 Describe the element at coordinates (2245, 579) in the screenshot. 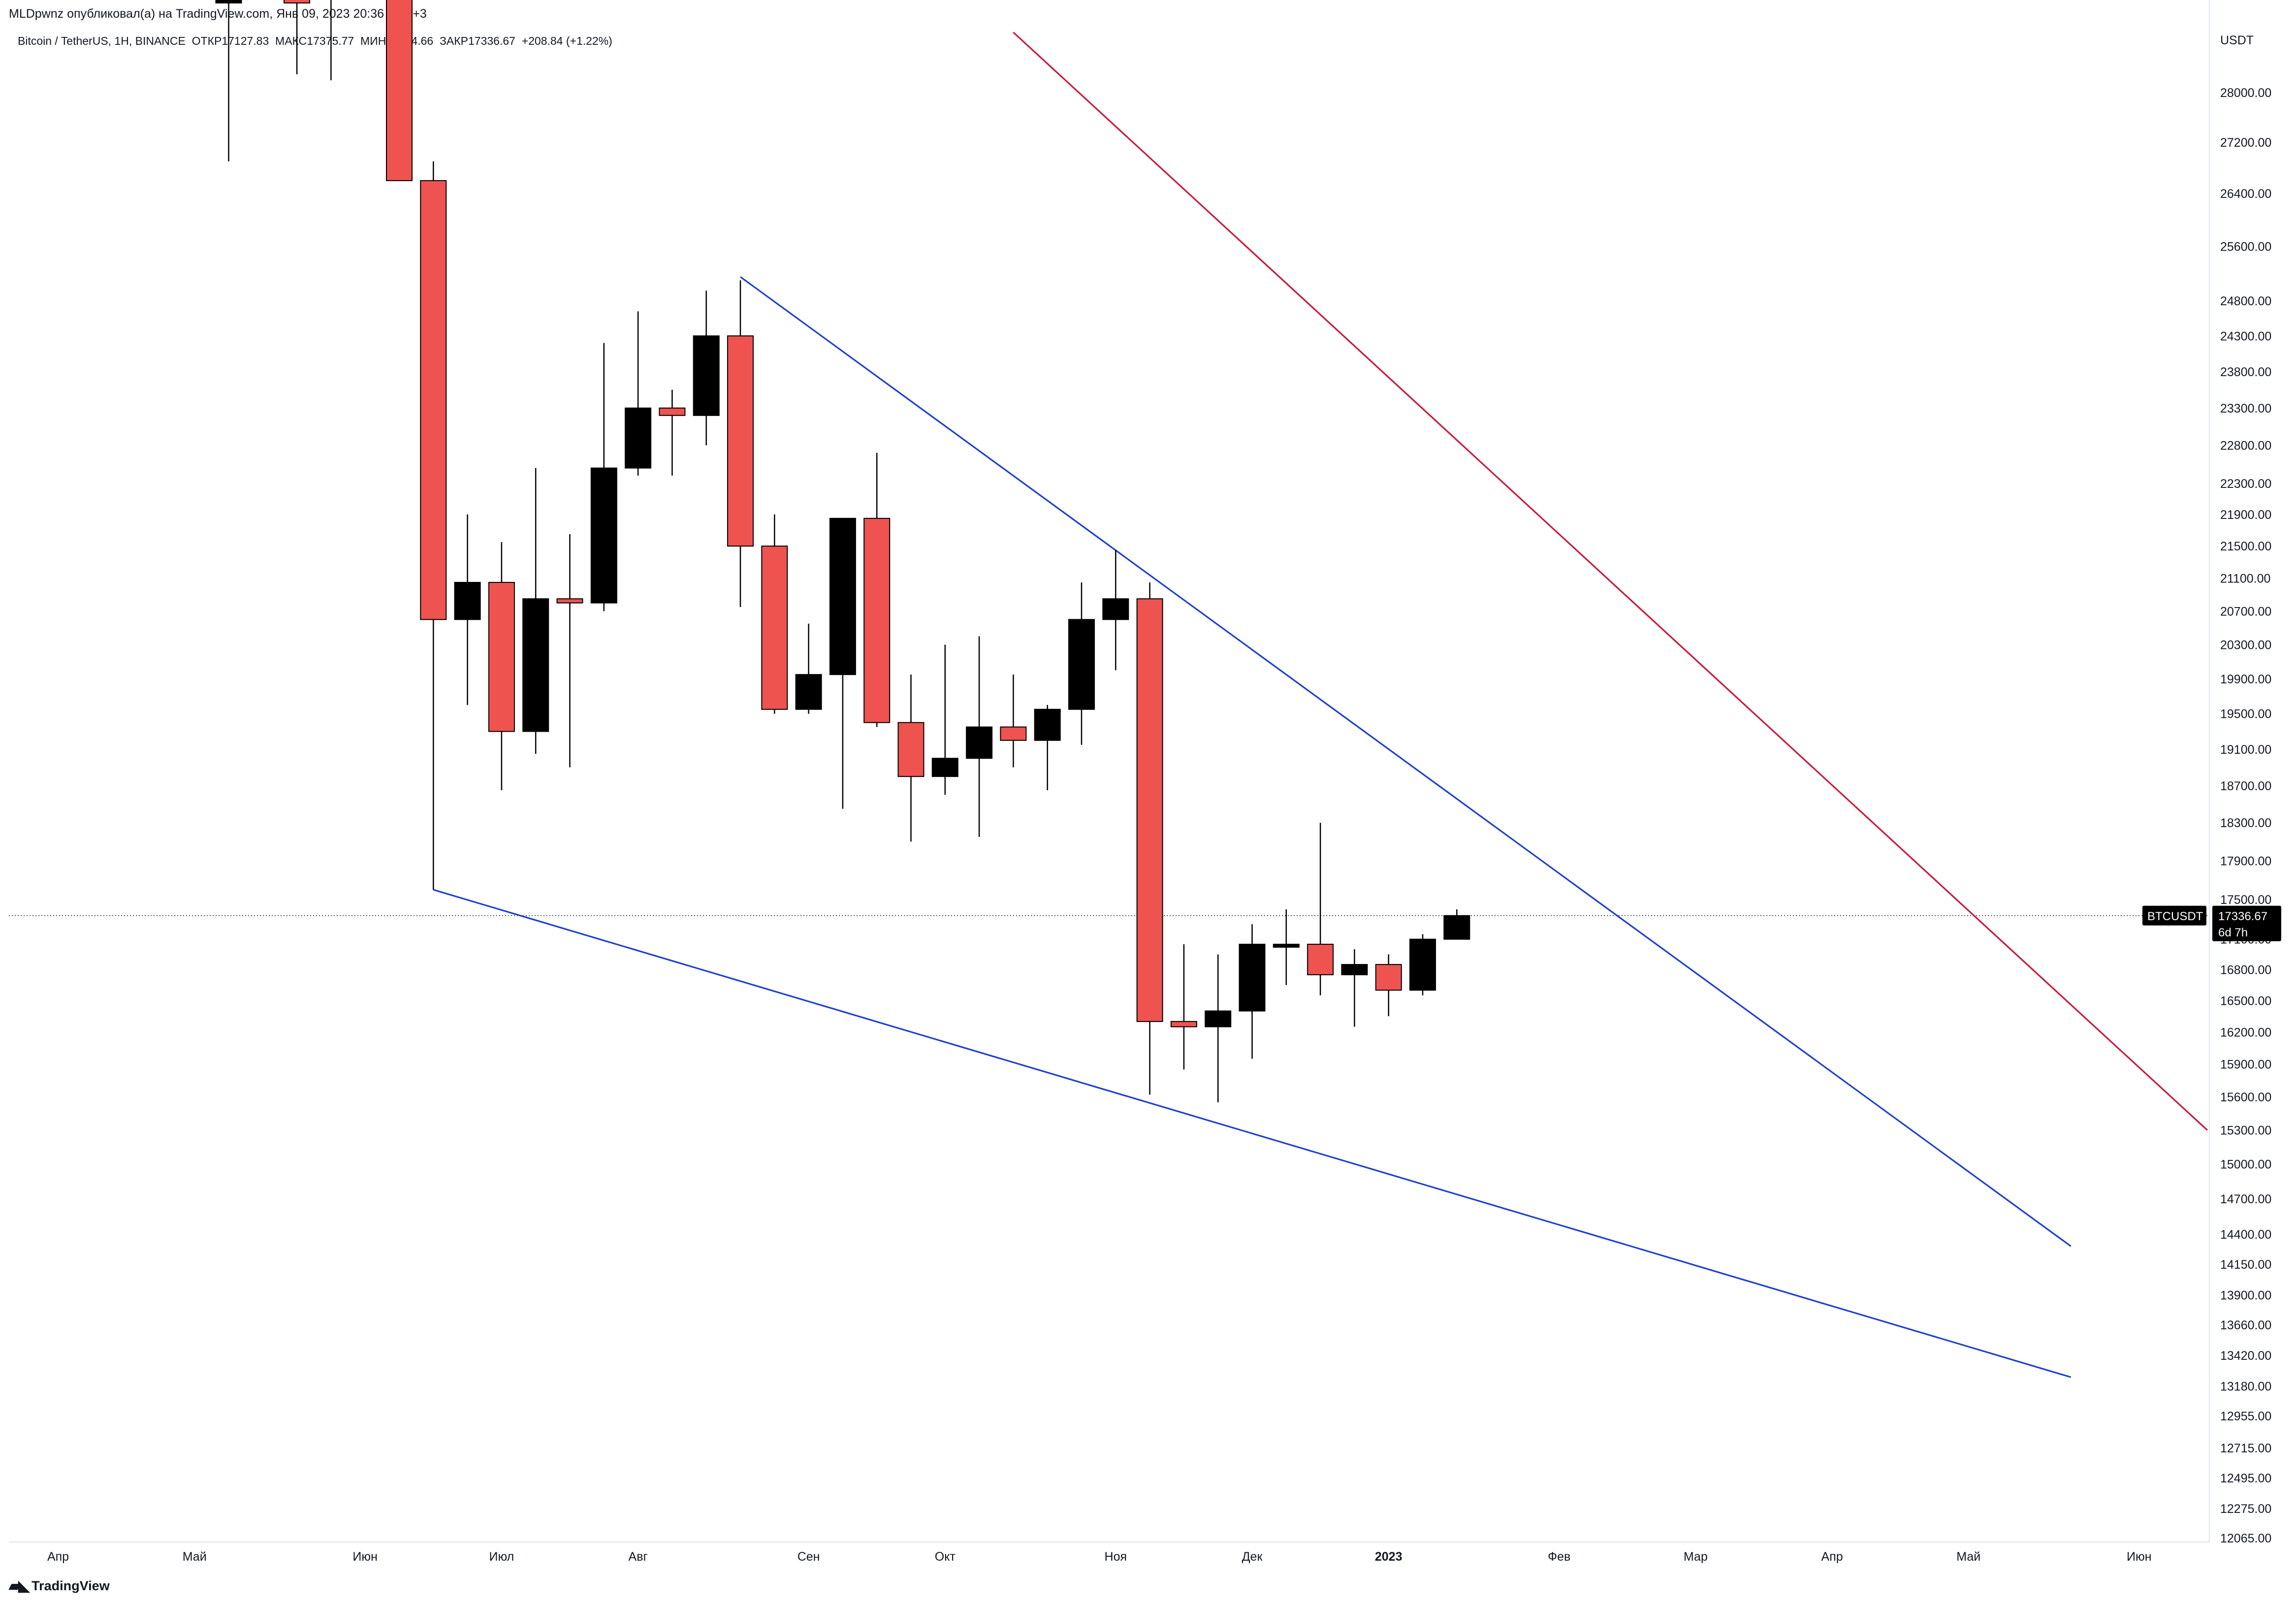

I see `y-tick-label: 21100.00` at that location.